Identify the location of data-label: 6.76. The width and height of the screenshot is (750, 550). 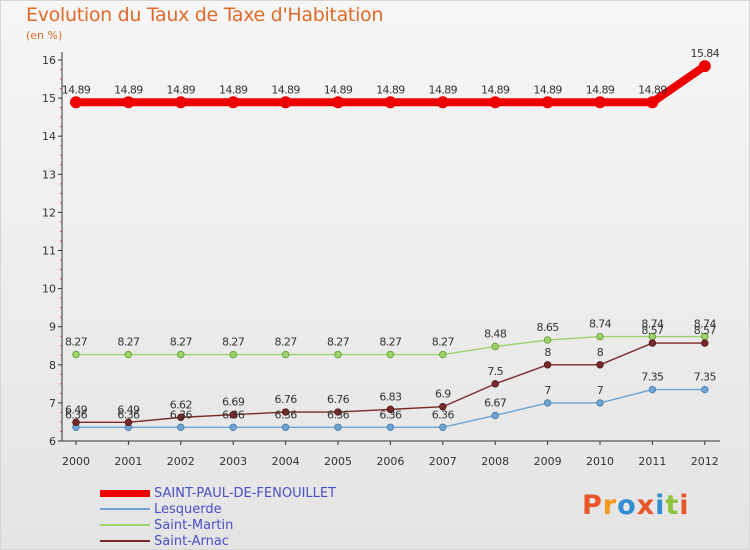
(338, 399).